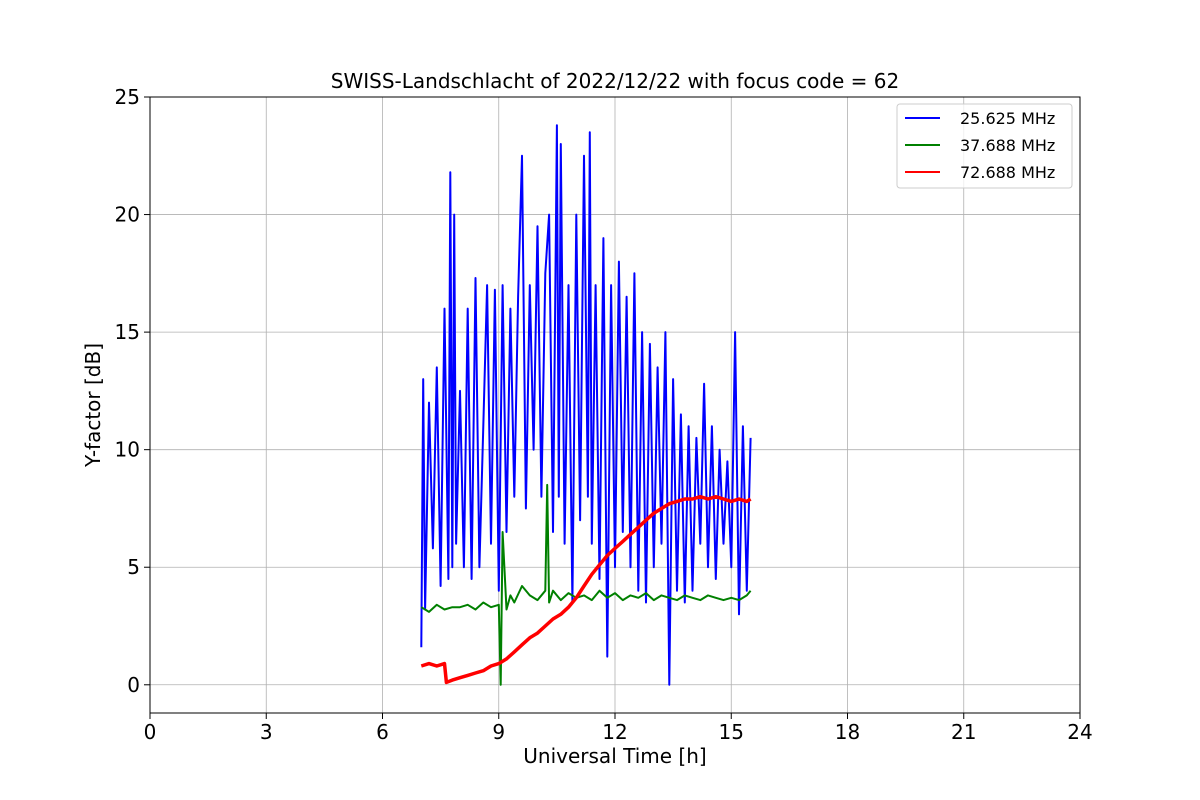  I want to click on x-tick-label: 6, so click(382, 732).